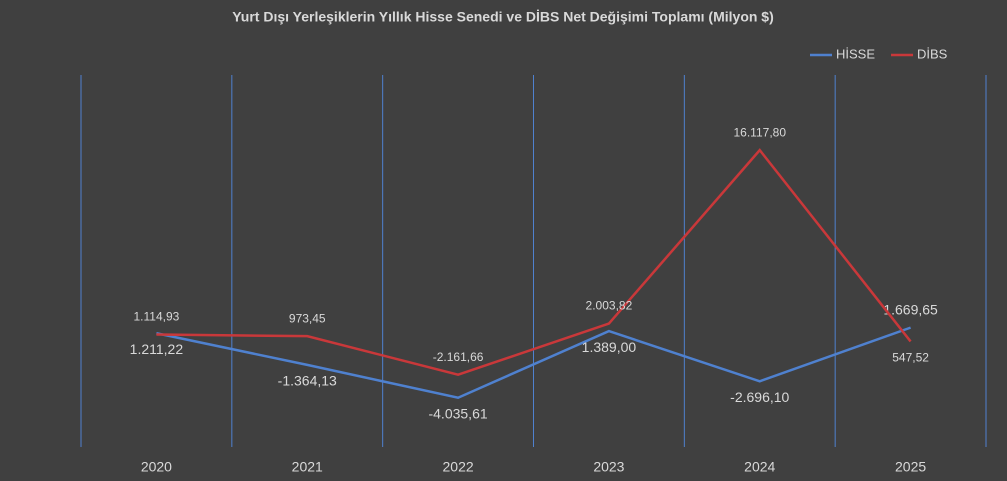 Image resolution: width=1007 pixels, height=481 pixels. Describe the element at coordinates (457, 413) in the screenshot. I see `data-label: -4.035,61` at that location.